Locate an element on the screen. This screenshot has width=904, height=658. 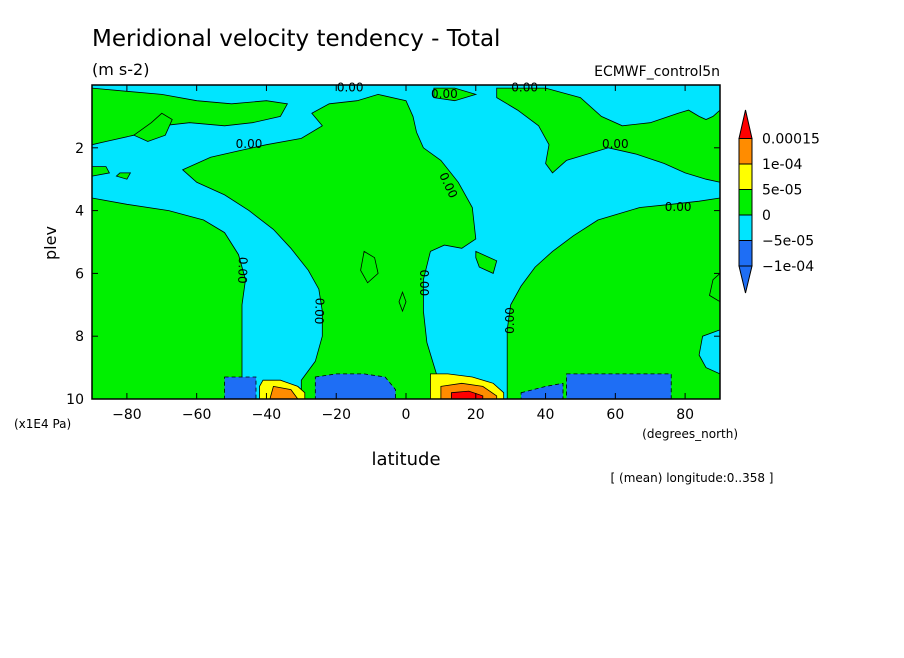
y-tick-label-0: 2 is located at coordinates (79, 149).